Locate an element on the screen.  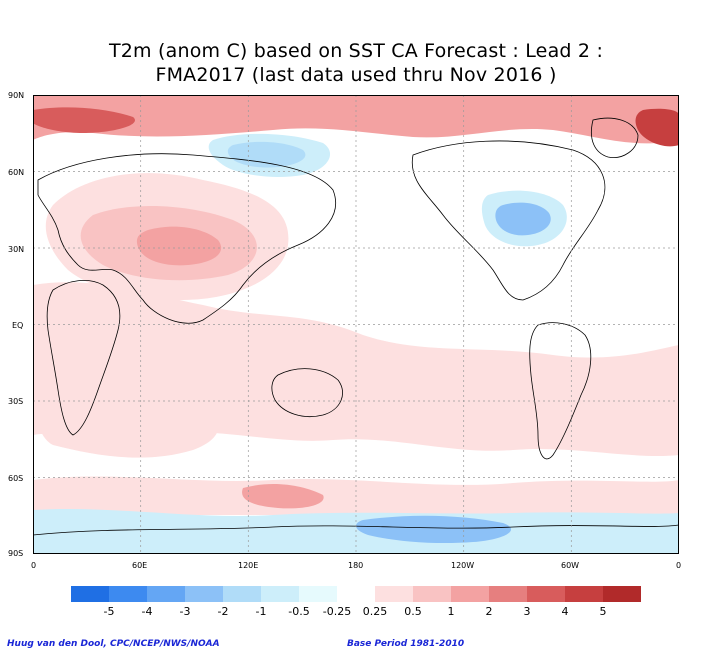
coastline-australia is located at coordinates (307, 392).